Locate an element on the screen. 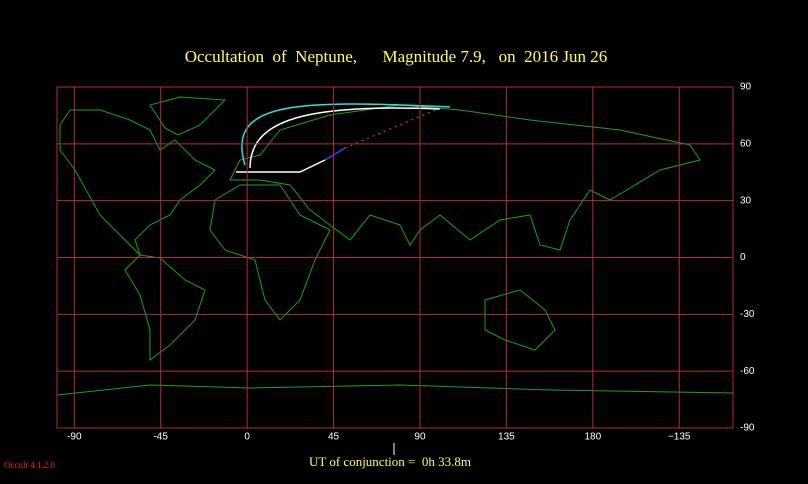  africa is located at coordinates (270, 252).